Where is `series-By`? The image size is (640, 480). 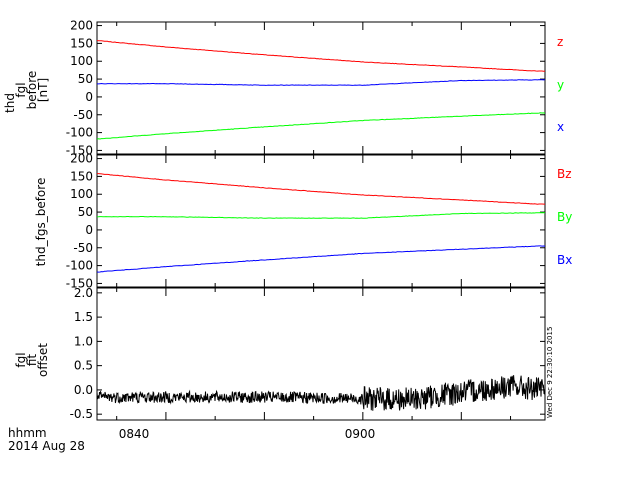 series-By is located at coordinates (321, 215).